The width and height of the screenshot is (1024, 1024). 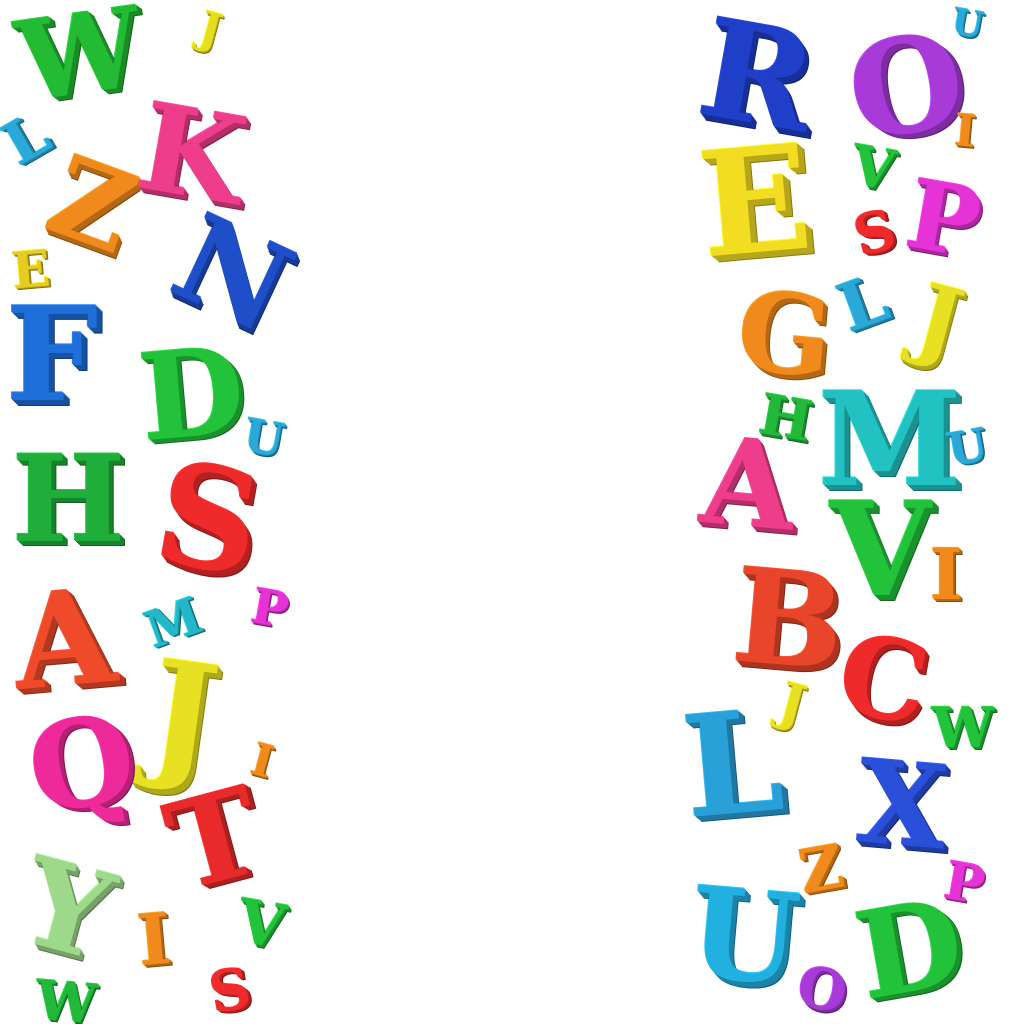 What do you see at coordinates (749, 484) in the screenshot?
I see `right-letter-a: A` at bounding box center [749, 484].